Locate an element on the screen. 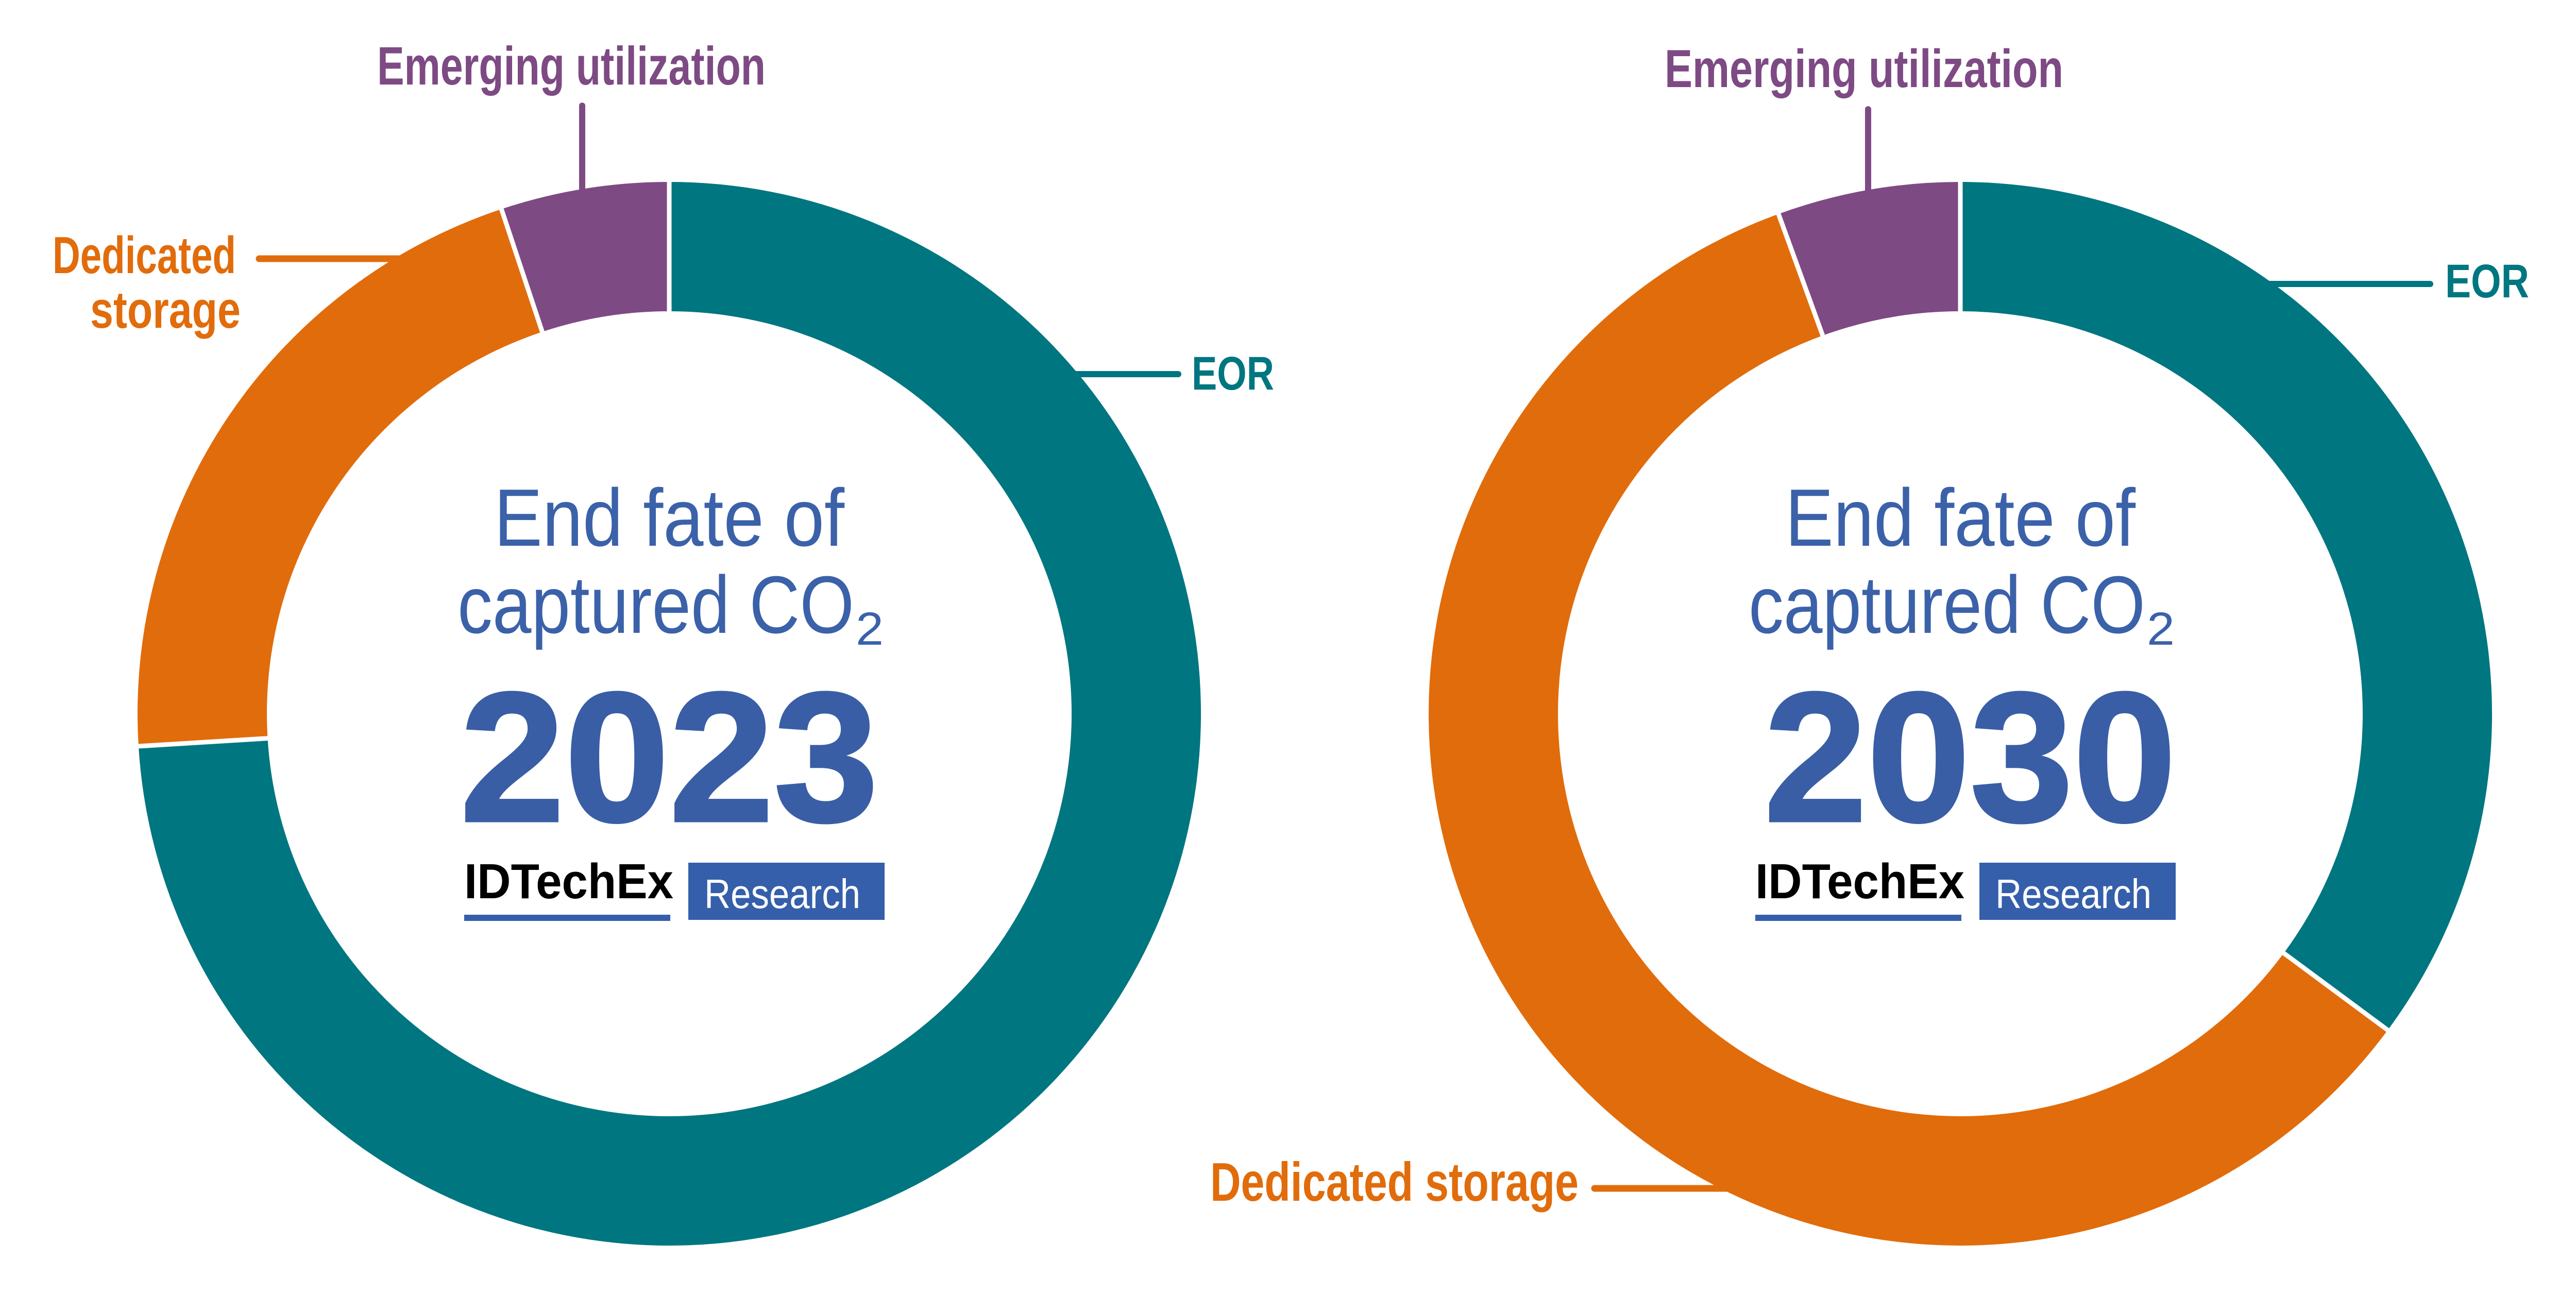  svg-text: storage is located at coordinates (165, 310).